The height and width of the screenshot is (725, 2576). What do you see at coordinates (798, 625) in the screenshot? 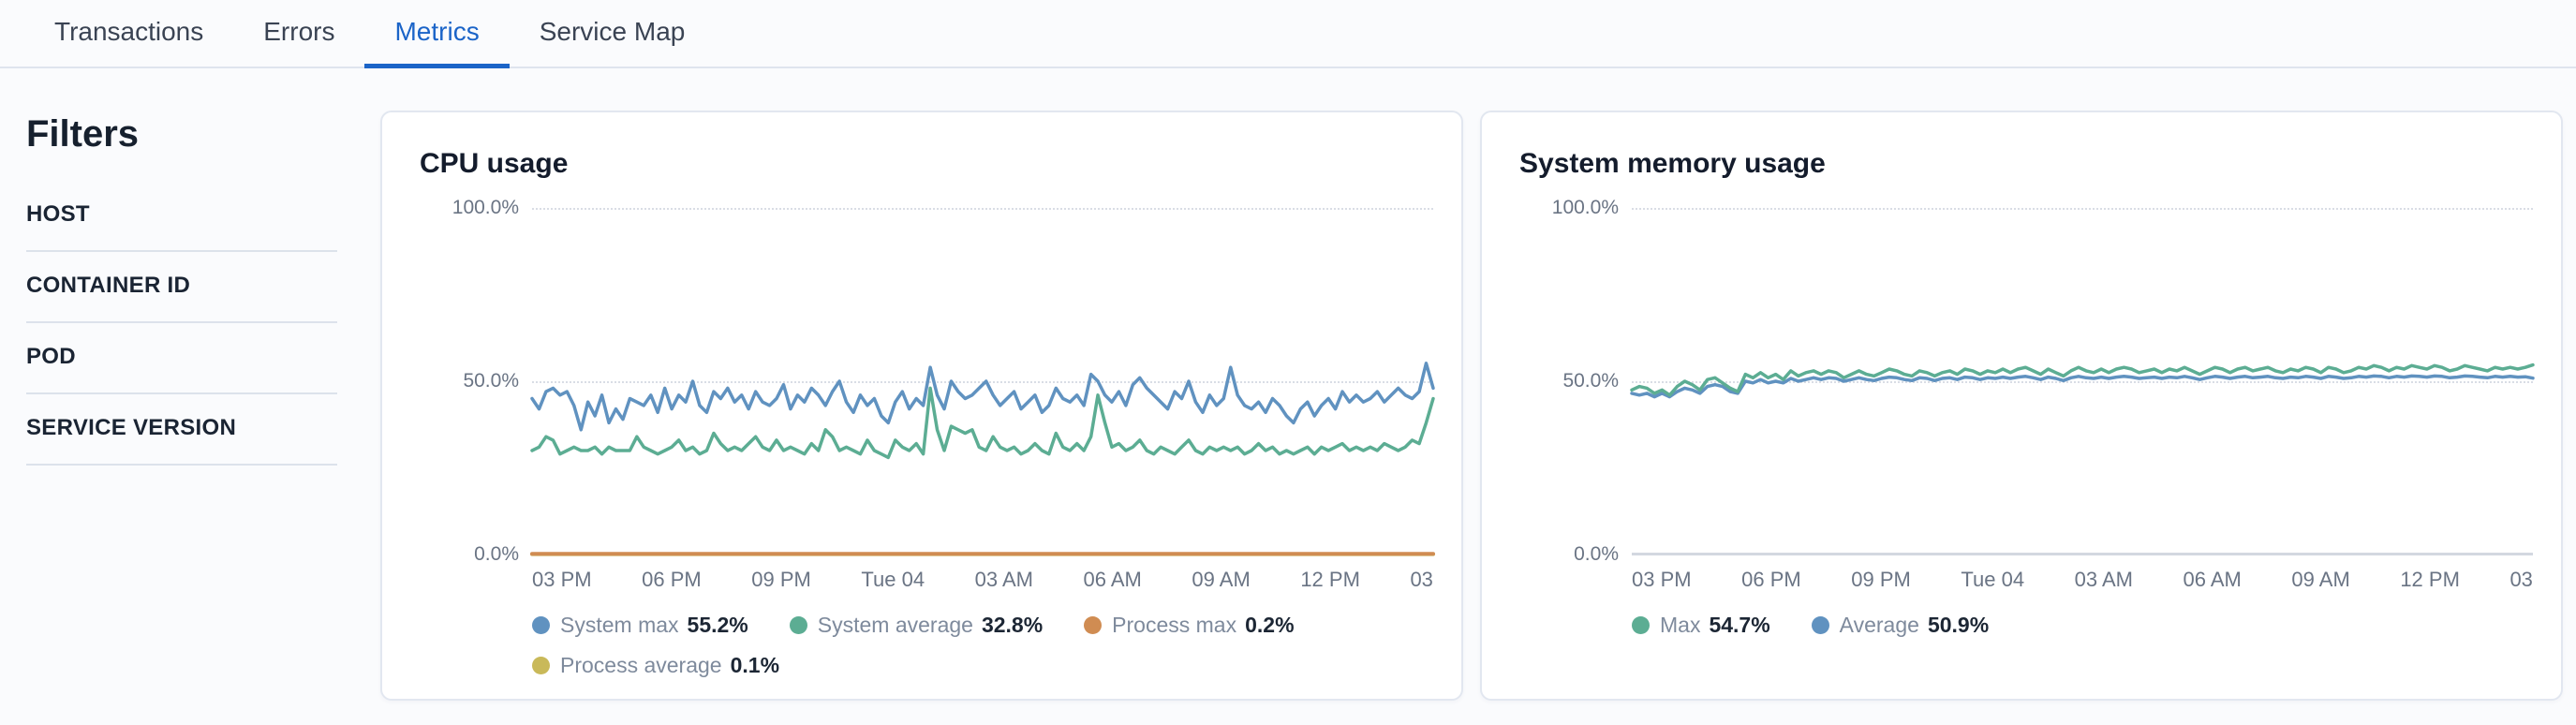
I see `system-average-dot-icon` at bounding box center [798, 625].